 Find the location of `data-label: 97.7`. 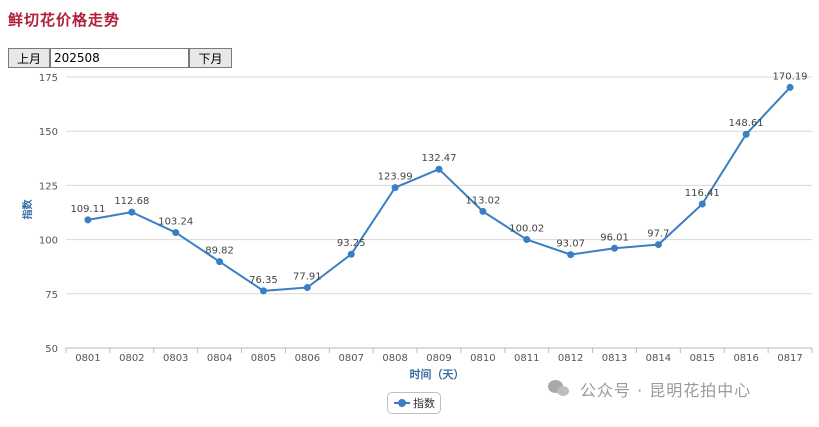

data-label: 97.7 is located at coordinates (658, 234).